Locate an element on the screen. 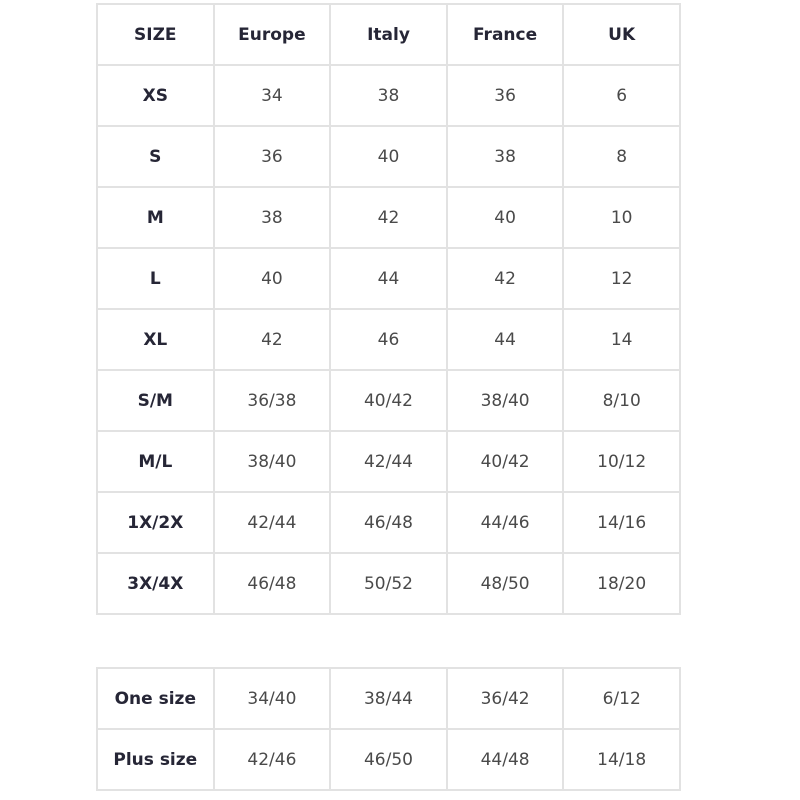 Image resolution: width=800 pixels, height=800 pixels. column-header: Europe is located at coordinates (272, 34).